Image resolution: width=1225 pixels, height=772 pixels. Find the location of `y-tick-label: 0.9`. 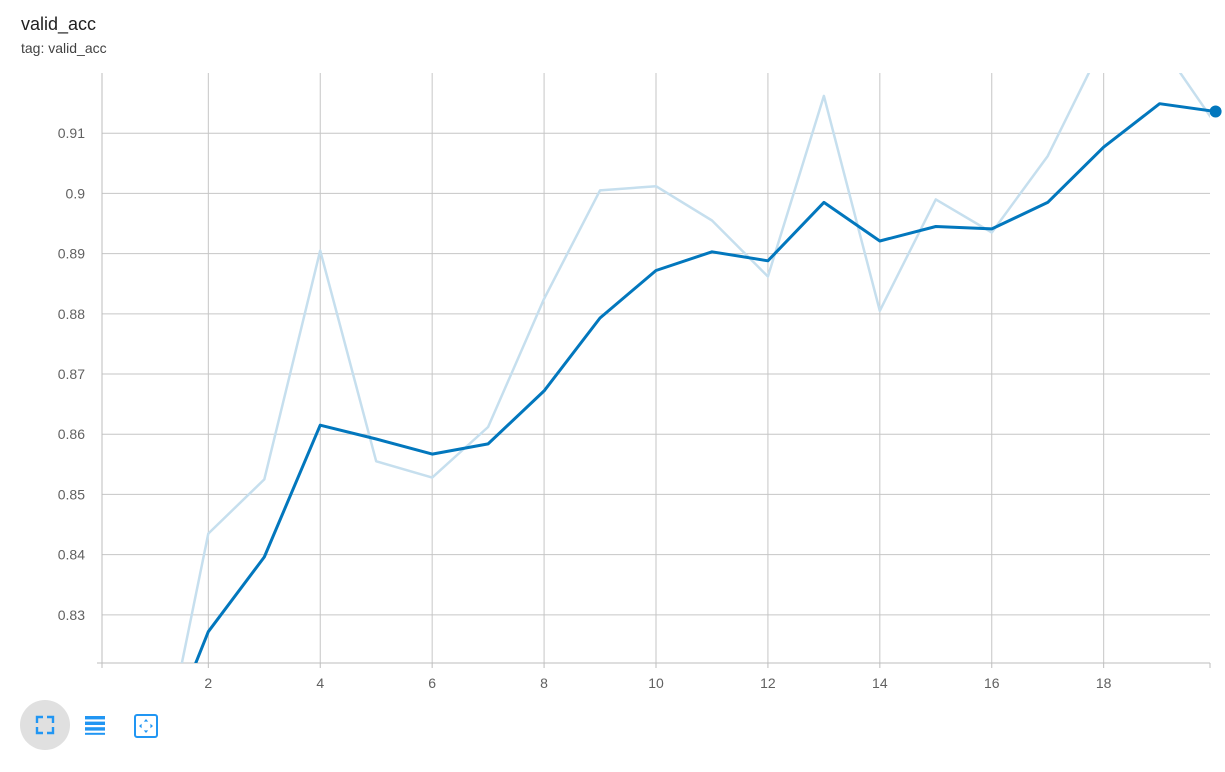

y-tick-label: 0.9 is located at coordinates (76, 193).